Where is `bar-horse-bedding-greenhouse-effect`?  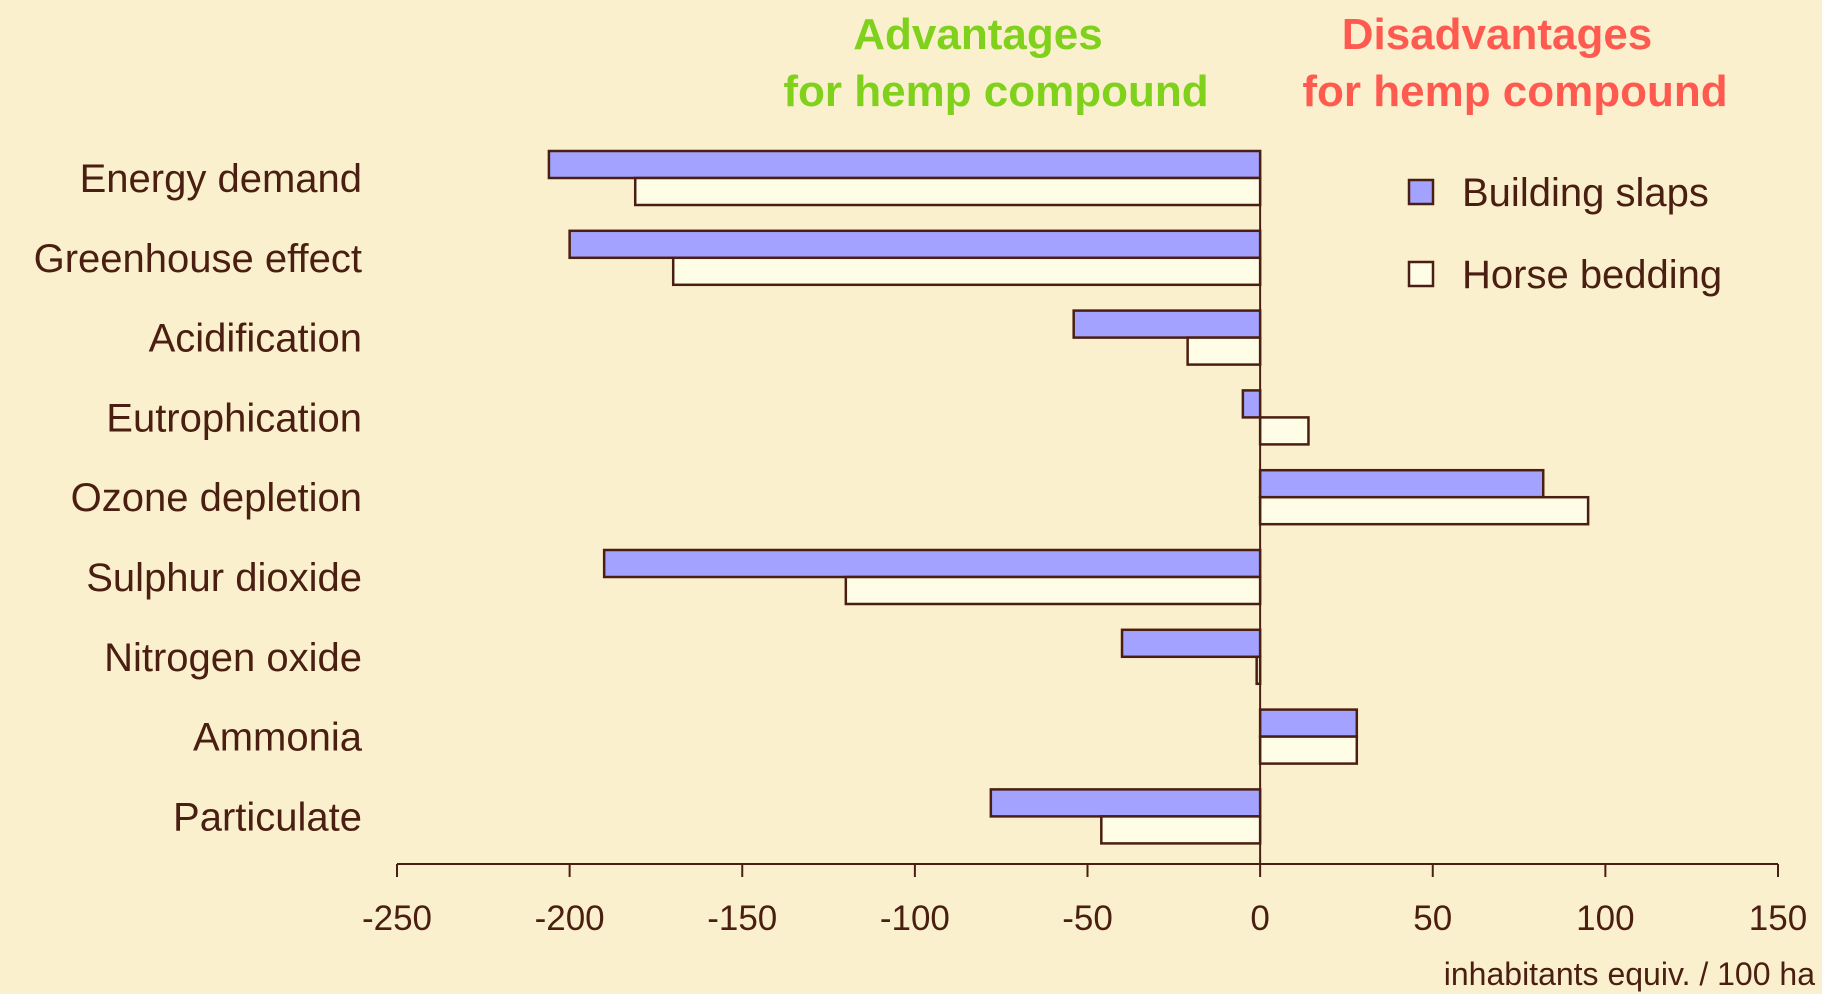 bar-horse-bedding-greenhouse-effect is located at coordinates (966, 271).